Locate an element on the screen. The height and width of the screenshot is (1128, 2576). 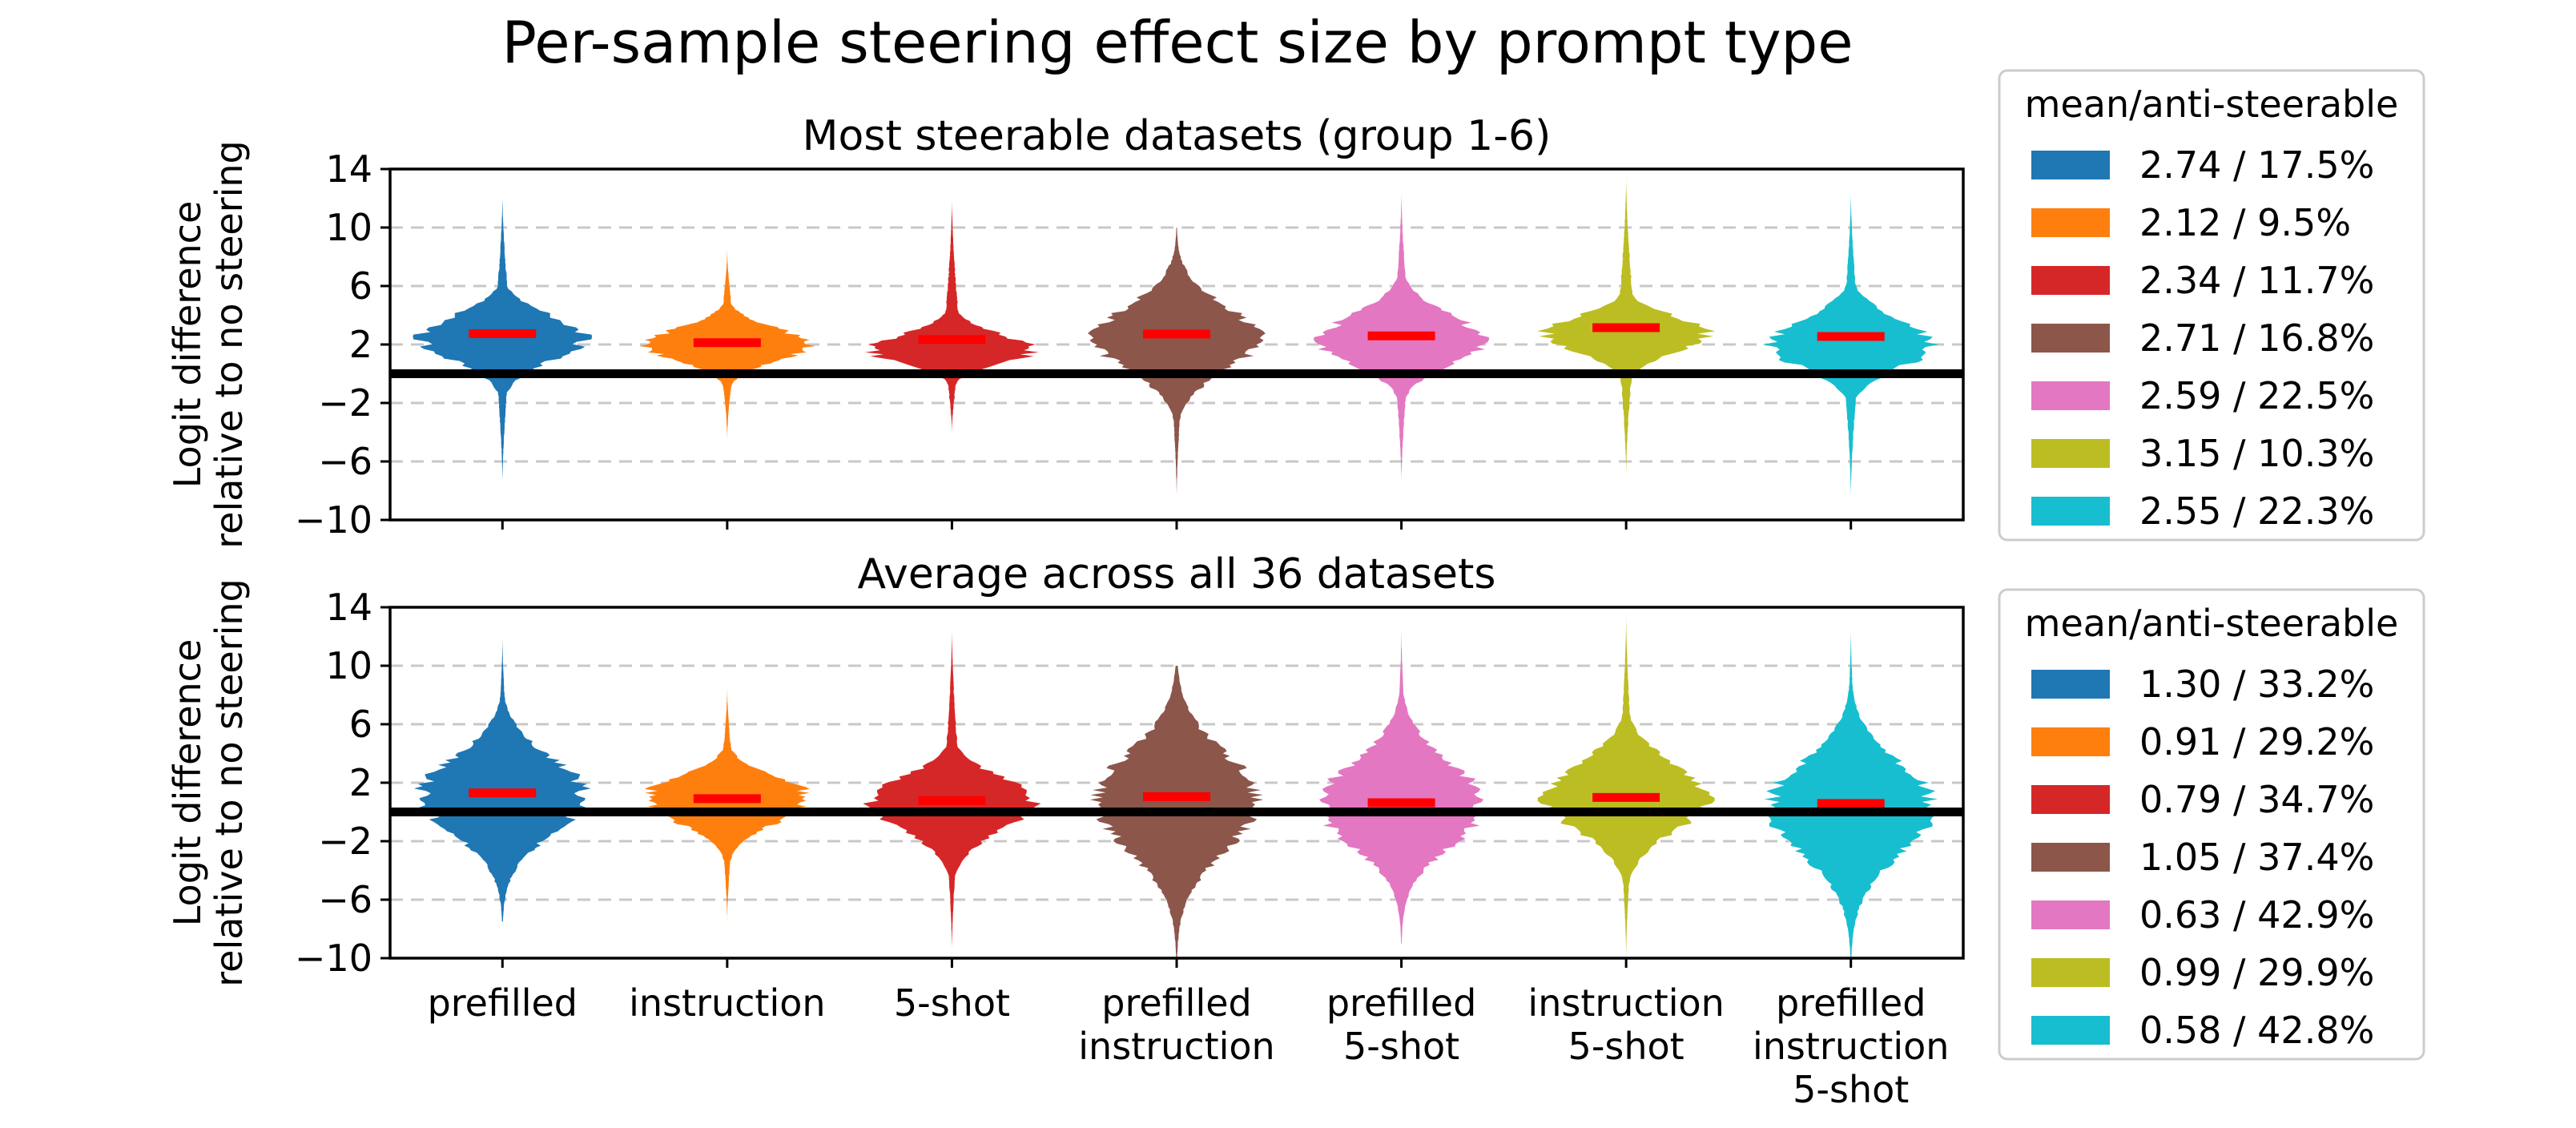
legend-entry-label: 2.12 / 9.5% is located at coordinates (2245, 223).